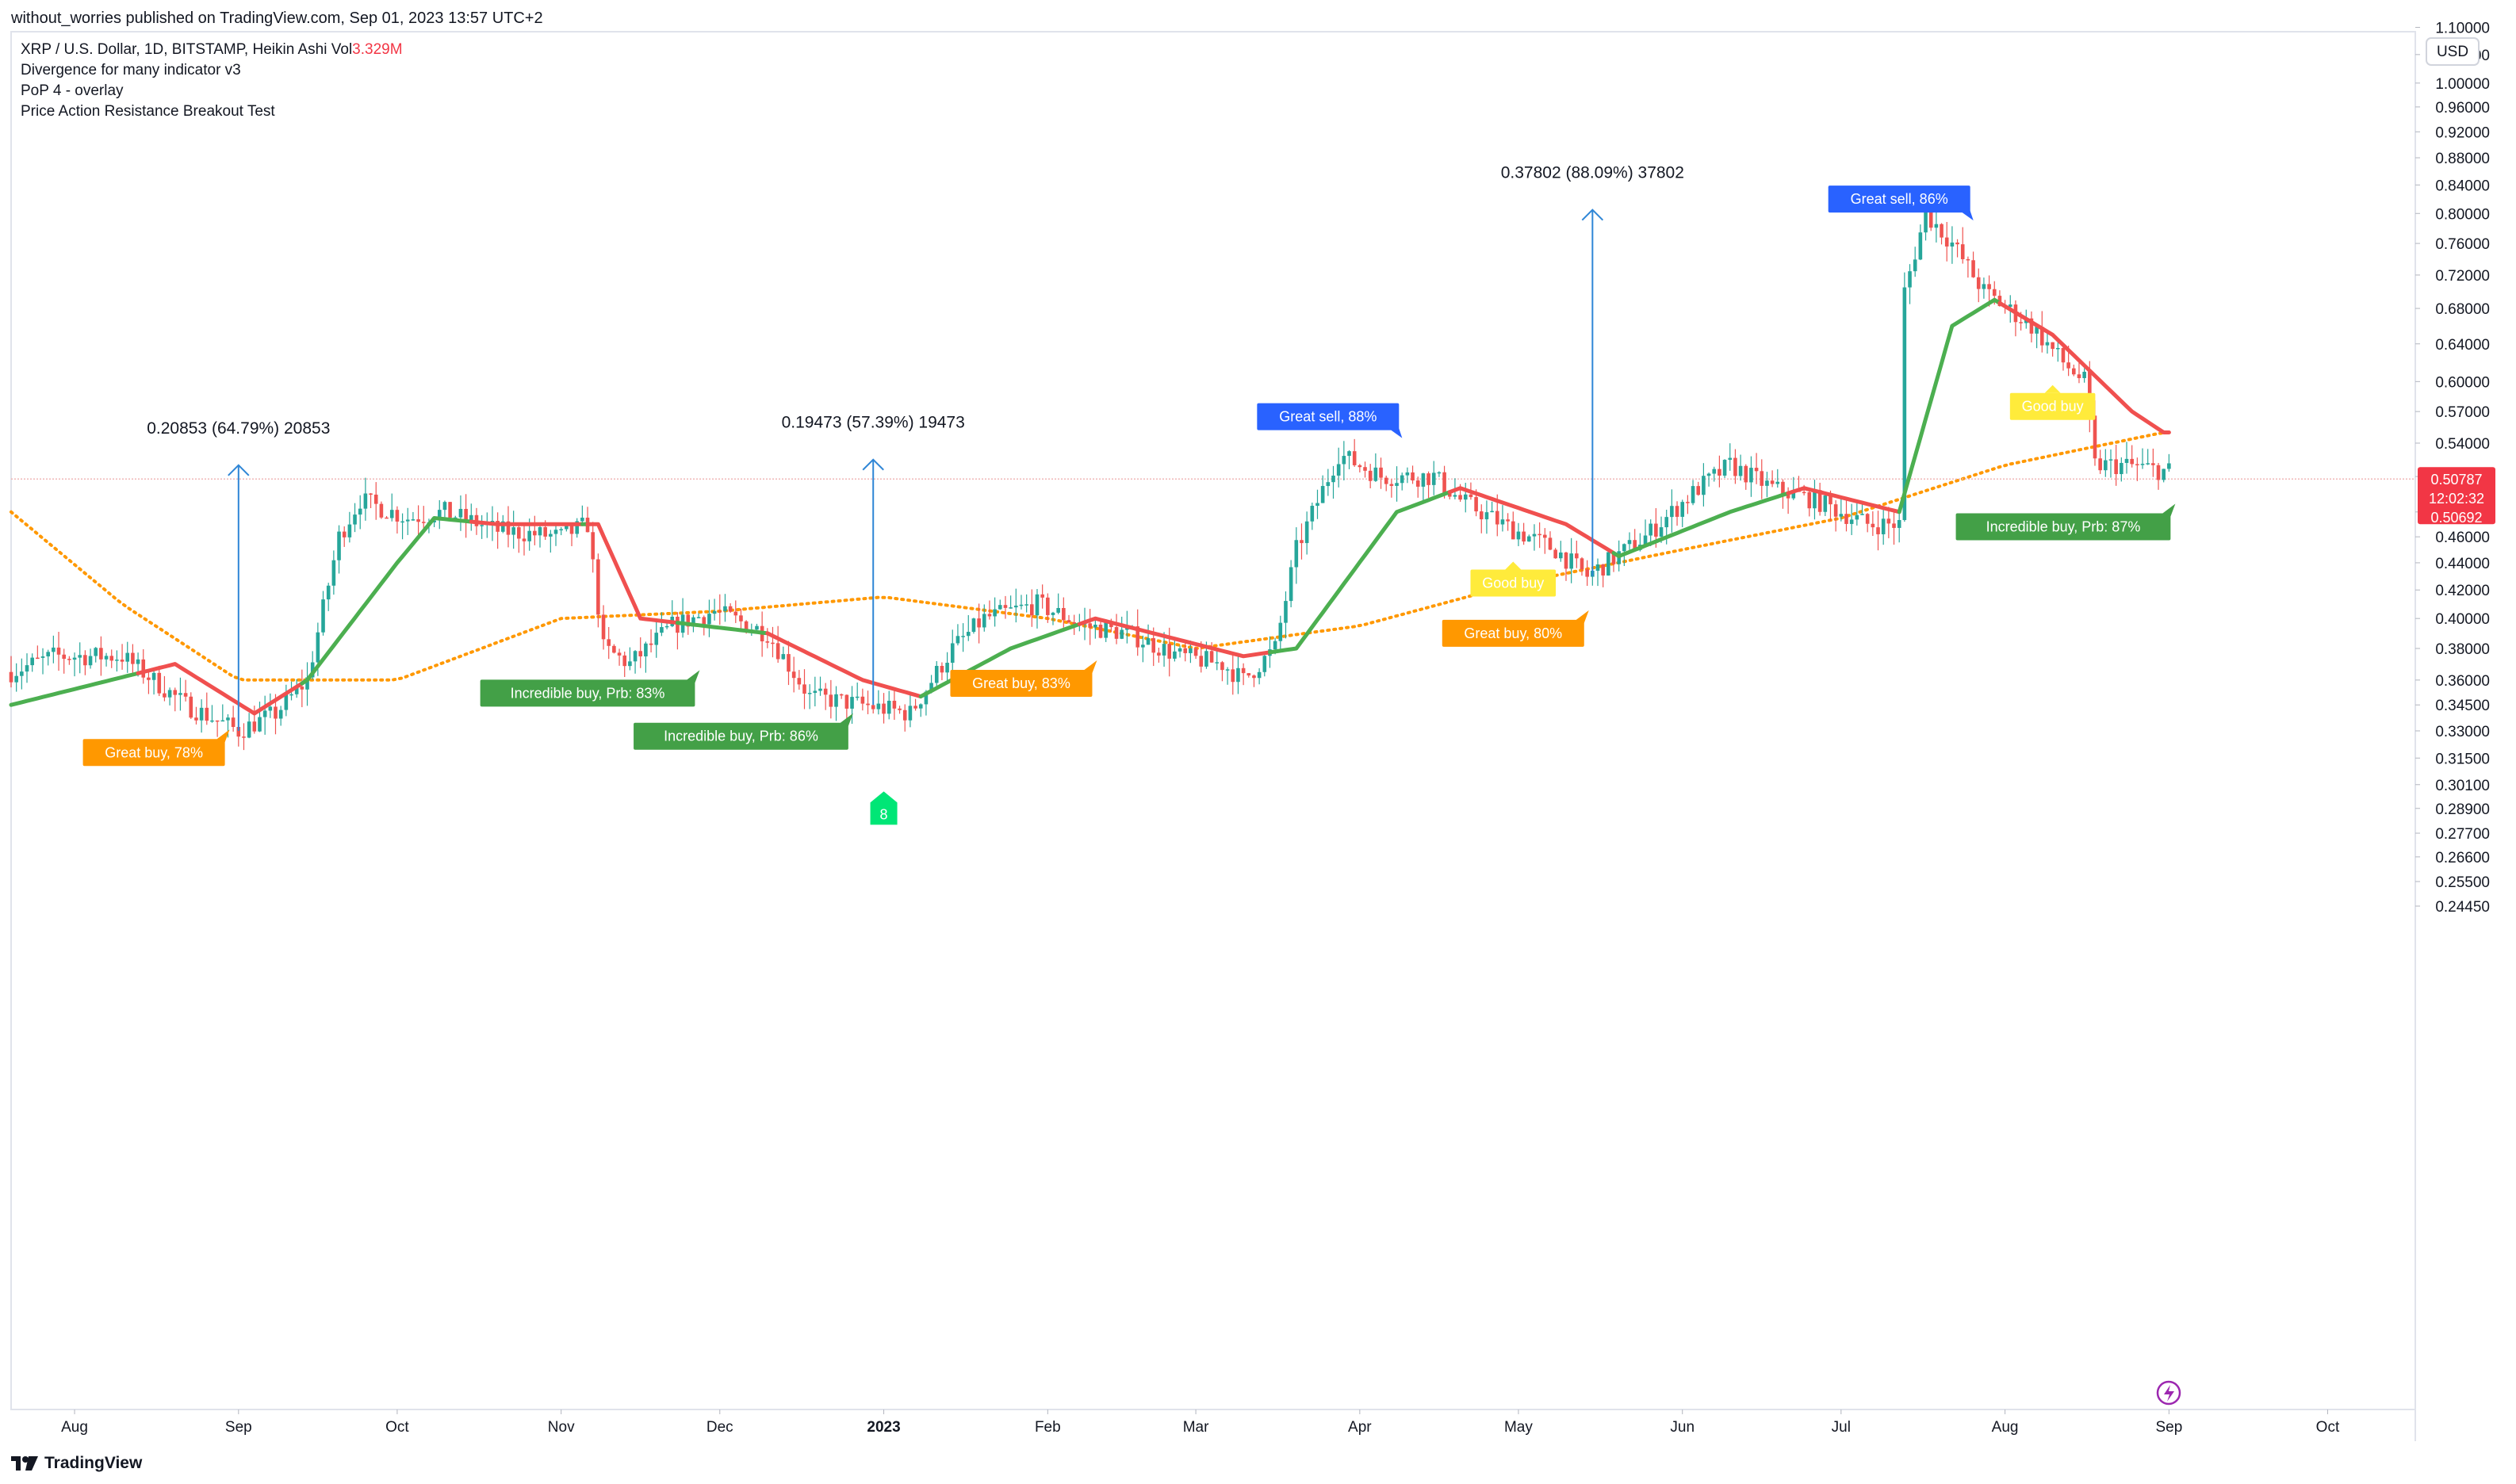  Describe the element at coordinates (72, 90) in the screenshot. I see `indicator-pop4: PoP 4 - overlay` at that location.